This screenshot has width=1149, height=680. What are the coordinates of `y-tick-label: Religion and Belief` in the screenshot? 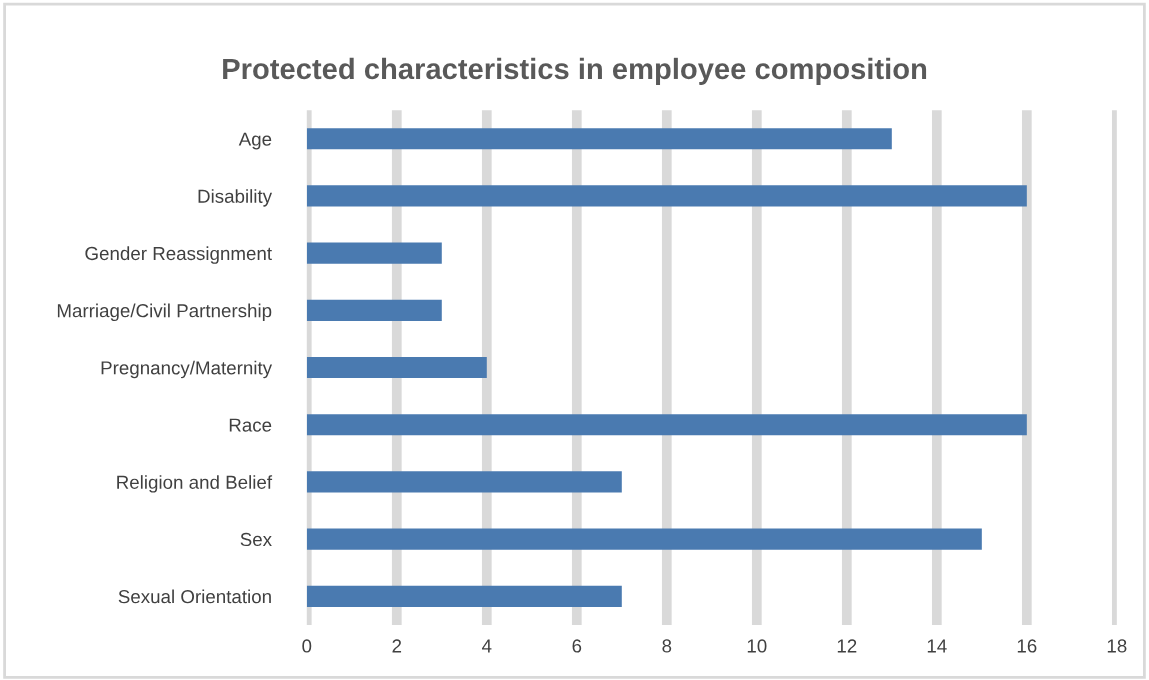 It's located at (195, 484).